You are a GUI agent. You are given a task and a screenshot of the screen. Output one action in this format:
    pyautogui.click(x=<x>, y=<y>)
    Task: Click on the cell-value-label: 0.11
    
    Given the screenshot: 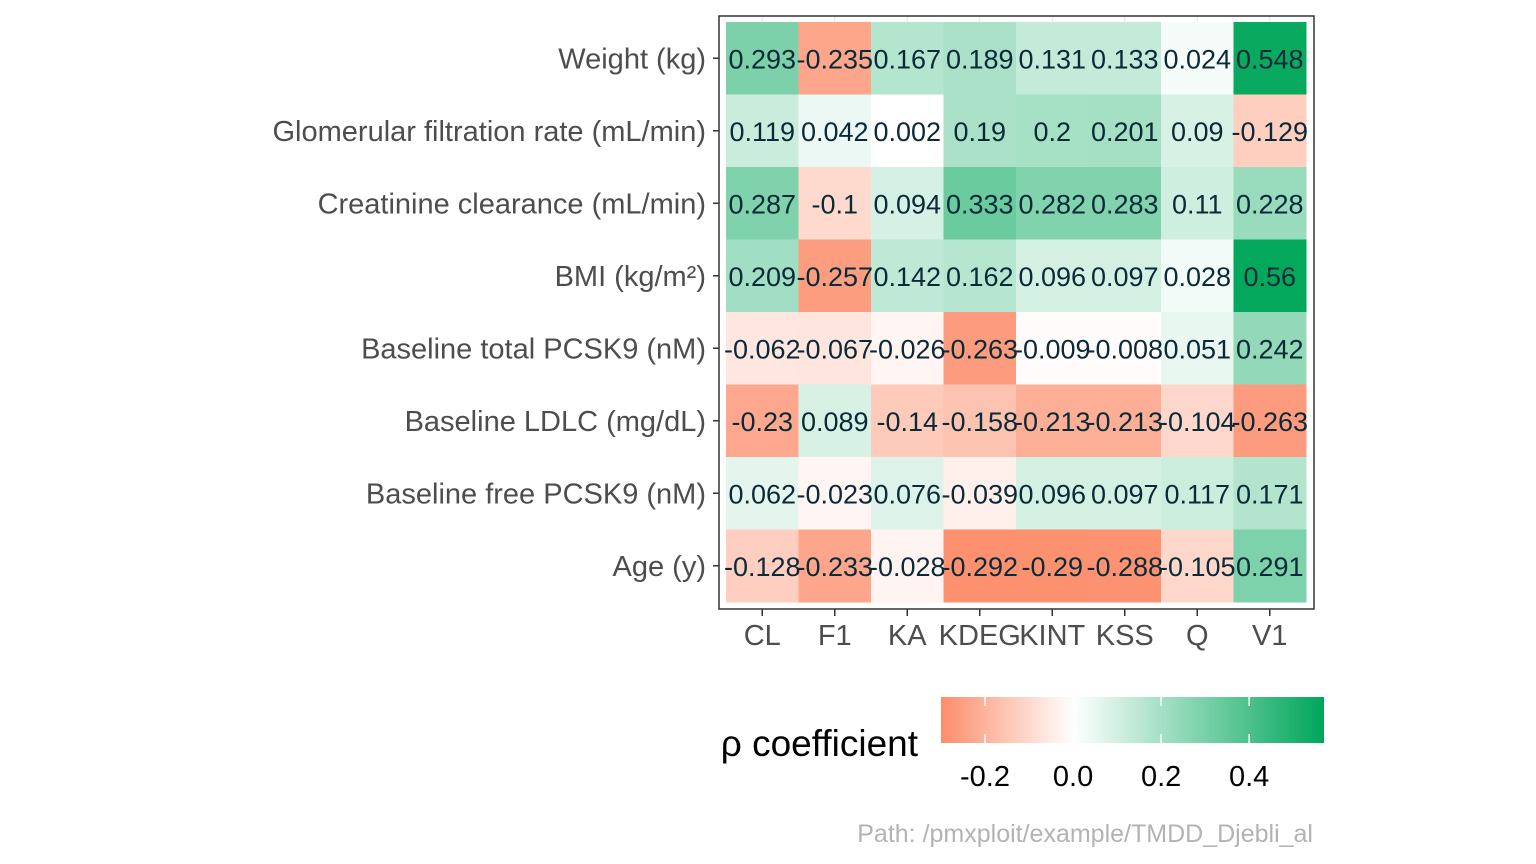 What is the action you would take?
    pyautogui.click(x=1197, y=204)
    